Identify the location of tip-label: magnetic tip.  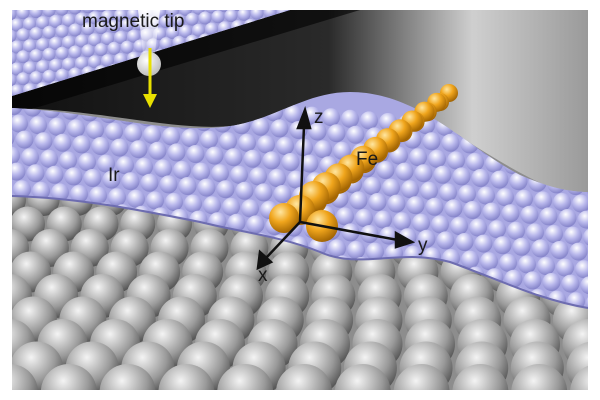
(133, 21).